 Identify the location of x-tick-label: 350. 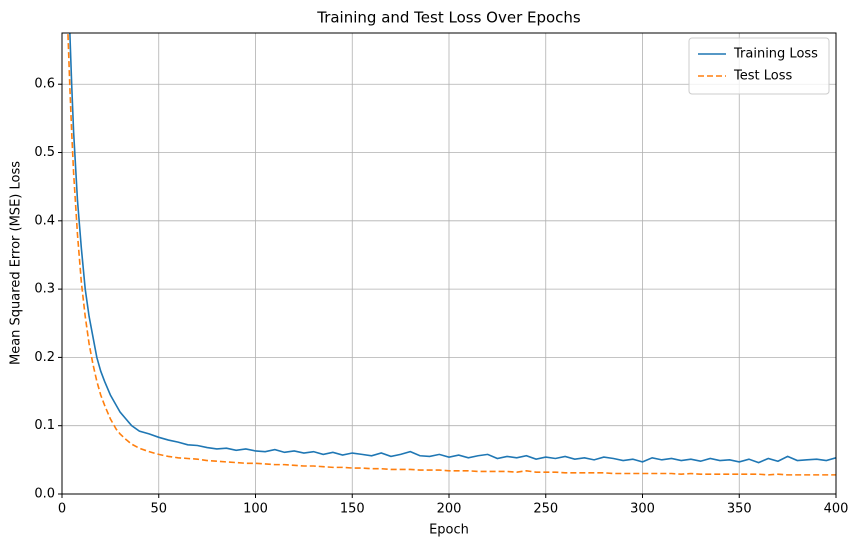
(739, 509).